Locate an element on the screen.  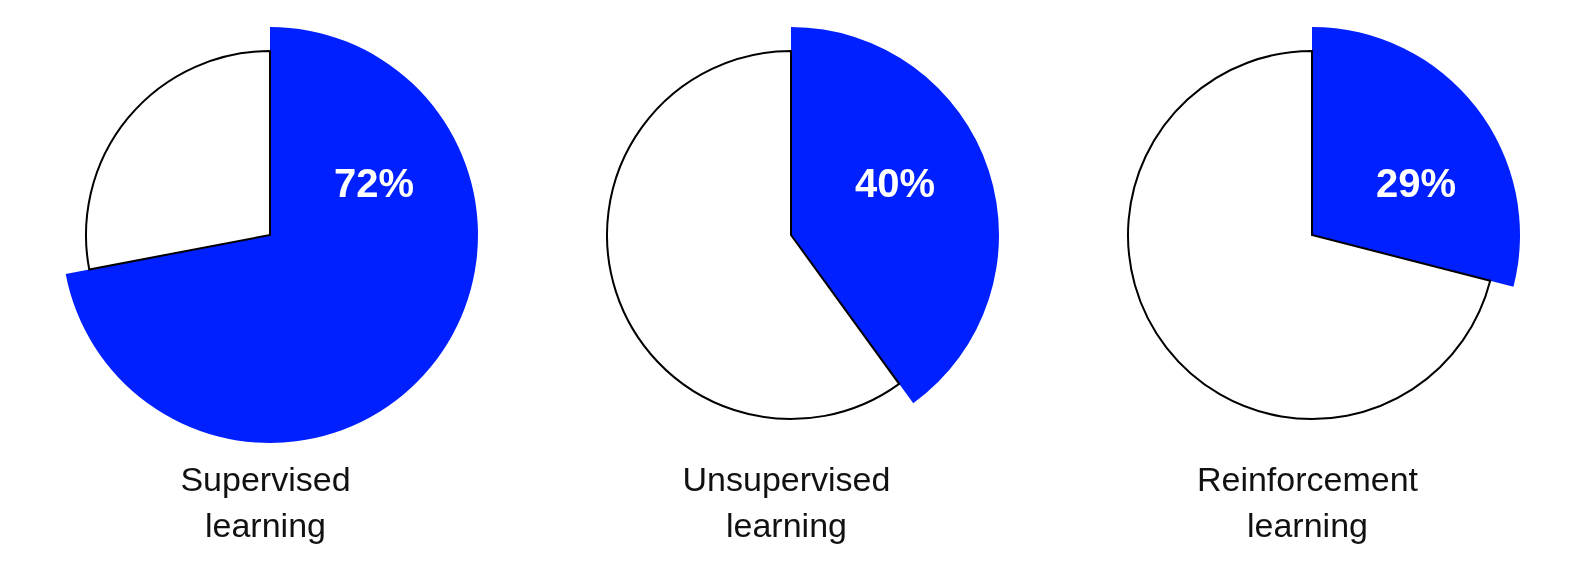
text: Reinforcement learning is located at coordinates (1307, 502).